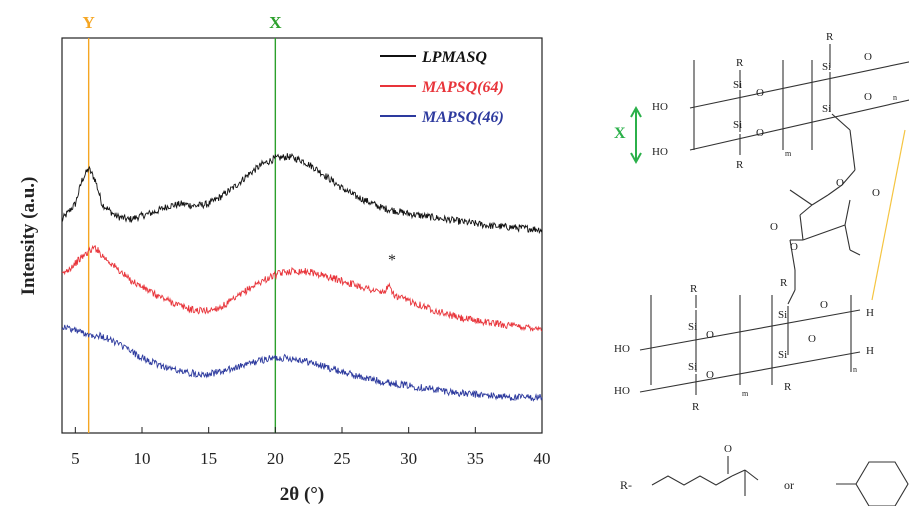 This screenshot has height=506, width=909. I want to click on label-si-8: Si, so click(782, 355).